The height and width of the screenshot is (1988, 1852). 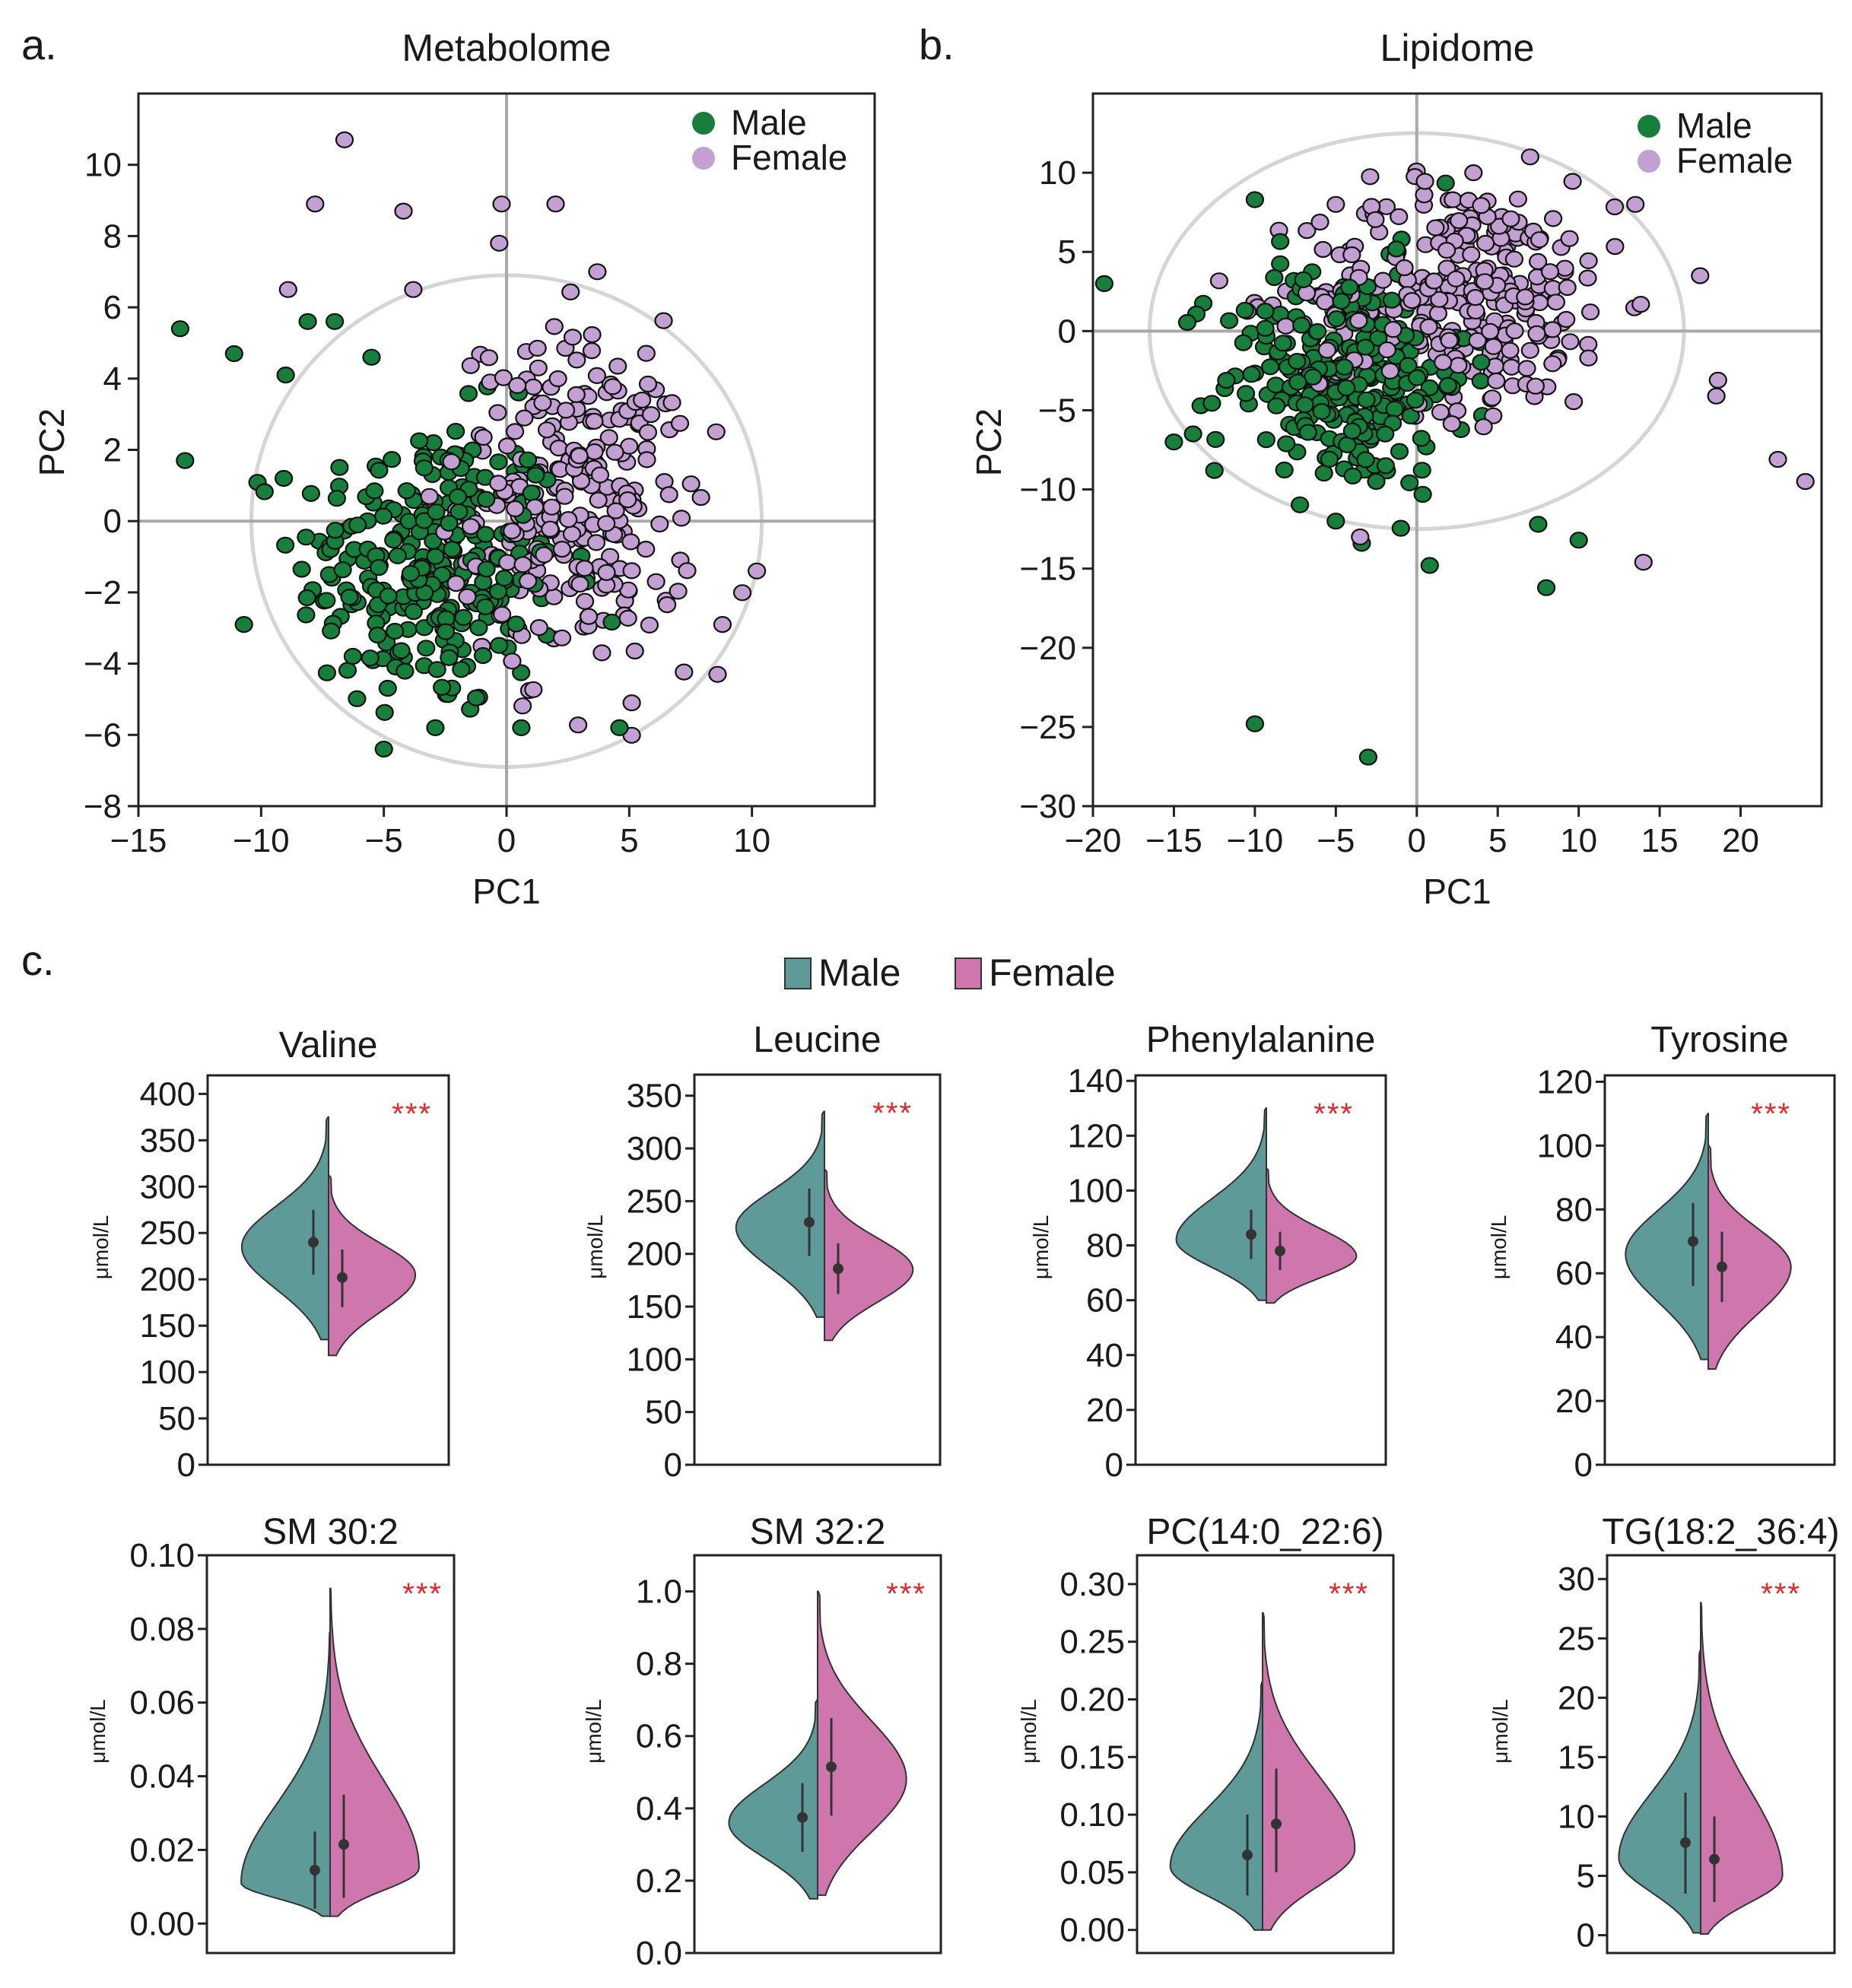 I want to click on y-tick-label: −4, so click(x=103, y=664).